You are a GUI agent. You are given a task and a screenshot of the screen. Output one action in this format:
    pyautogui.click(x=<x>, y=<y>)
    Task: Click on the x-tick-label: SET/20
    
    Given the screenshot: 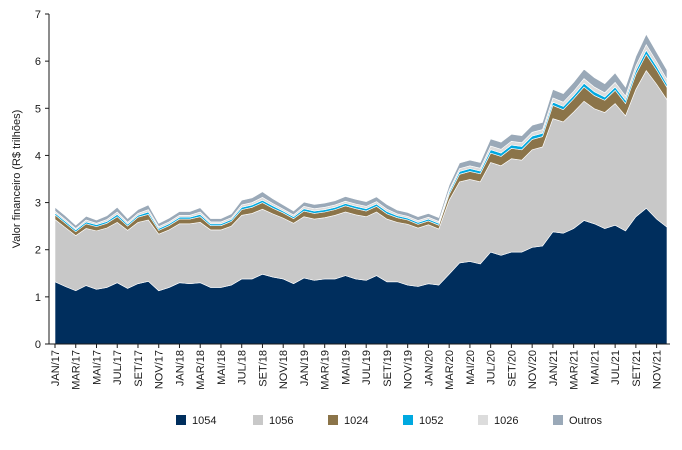 What is the action you would take?
    pyautogui.click(x=512, y=368)
    